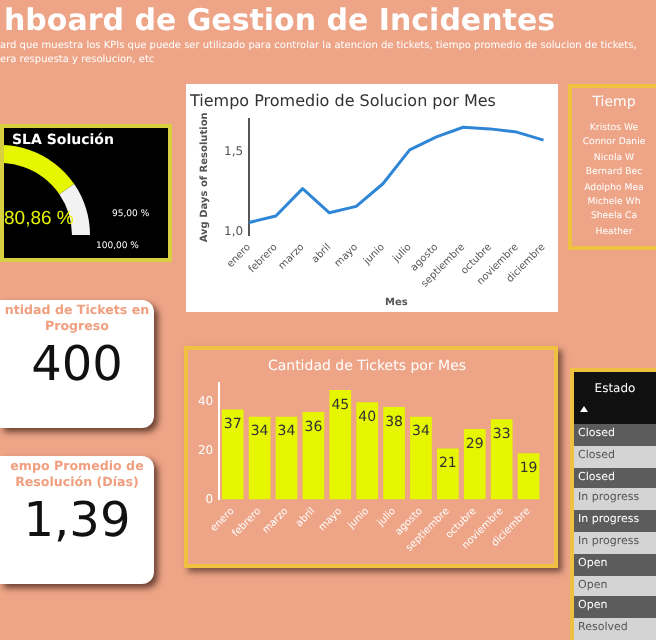 Image resolution: width=656 pixels, height=640 pixels. I want to click on text: hboard de Gestion de Incidentes, so click(280, 20).